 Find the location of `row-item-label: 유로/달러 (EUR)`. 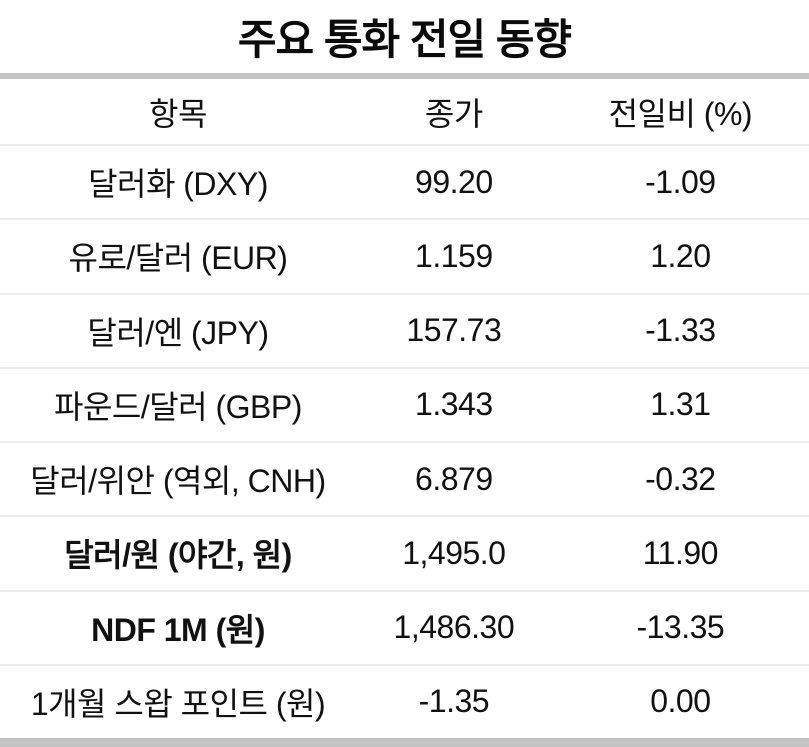

row-item-label: 유로/달러 (EUR) is located at coordinates (178, 258).